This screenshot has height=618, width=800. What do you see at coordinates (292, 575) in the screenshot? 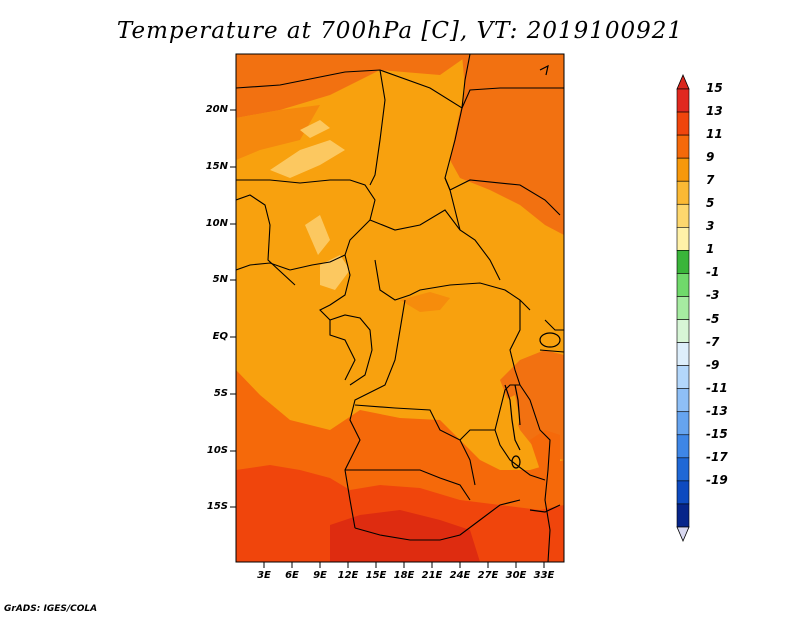
I see `lon-label-6e: 6E` at bounding box center [292, 575].